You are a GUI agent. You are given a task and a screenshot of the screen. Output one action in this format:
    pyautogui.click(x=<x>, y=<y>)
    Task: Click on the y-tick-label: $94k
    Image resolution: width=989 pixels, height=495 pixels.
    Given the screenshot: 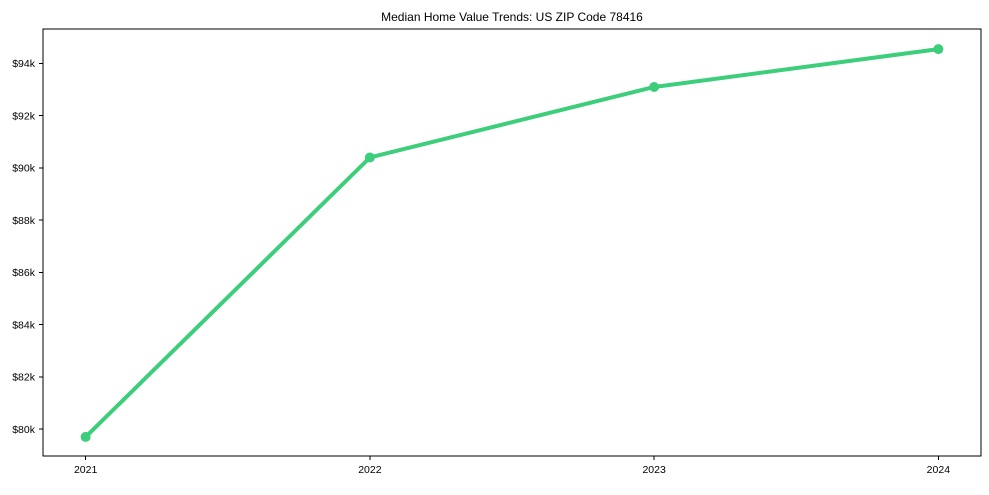 What is the action you would take?
    pyautogui.click(x=24, y=64)
    